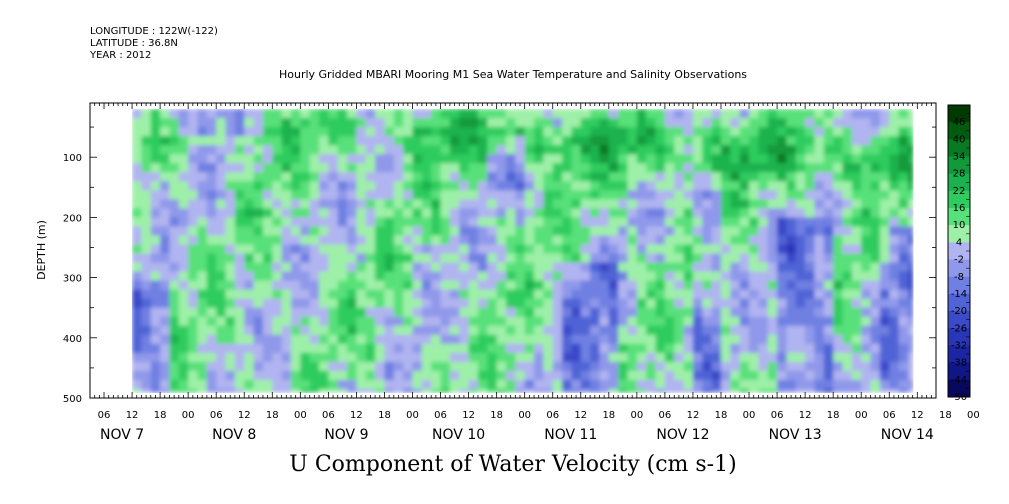 This screenshot has height=504, width=1009. What do you see at coordinates (496, 415) in the screenshot?
I see `x-hour-tick-label: 18` at bounding box center [496, 415].